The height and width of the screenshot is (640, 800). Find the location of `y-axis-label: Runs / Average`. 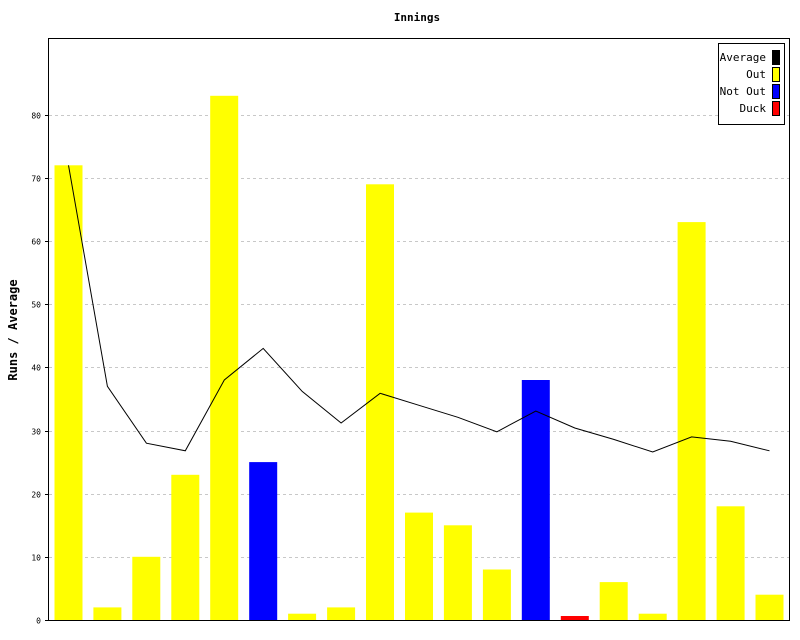

y-axis-label: Runs / Average is located at coordinates (13, 329).